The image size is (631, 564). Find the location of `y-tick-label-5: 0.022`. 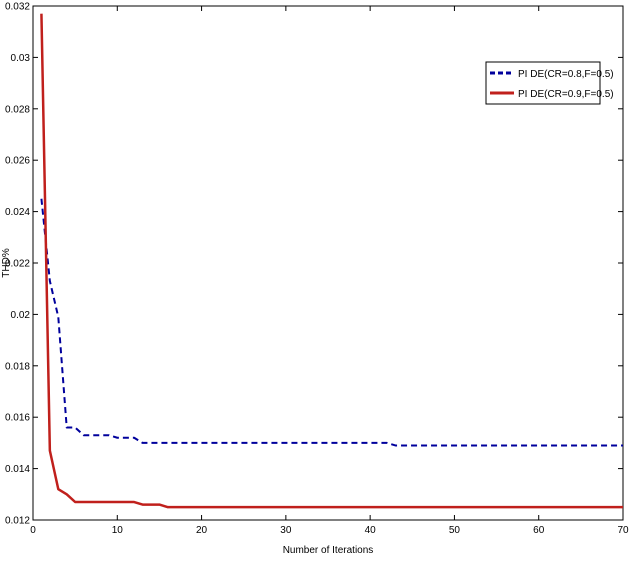

y-tick-label-5: 0.022 is located at coordinates (17, 264).